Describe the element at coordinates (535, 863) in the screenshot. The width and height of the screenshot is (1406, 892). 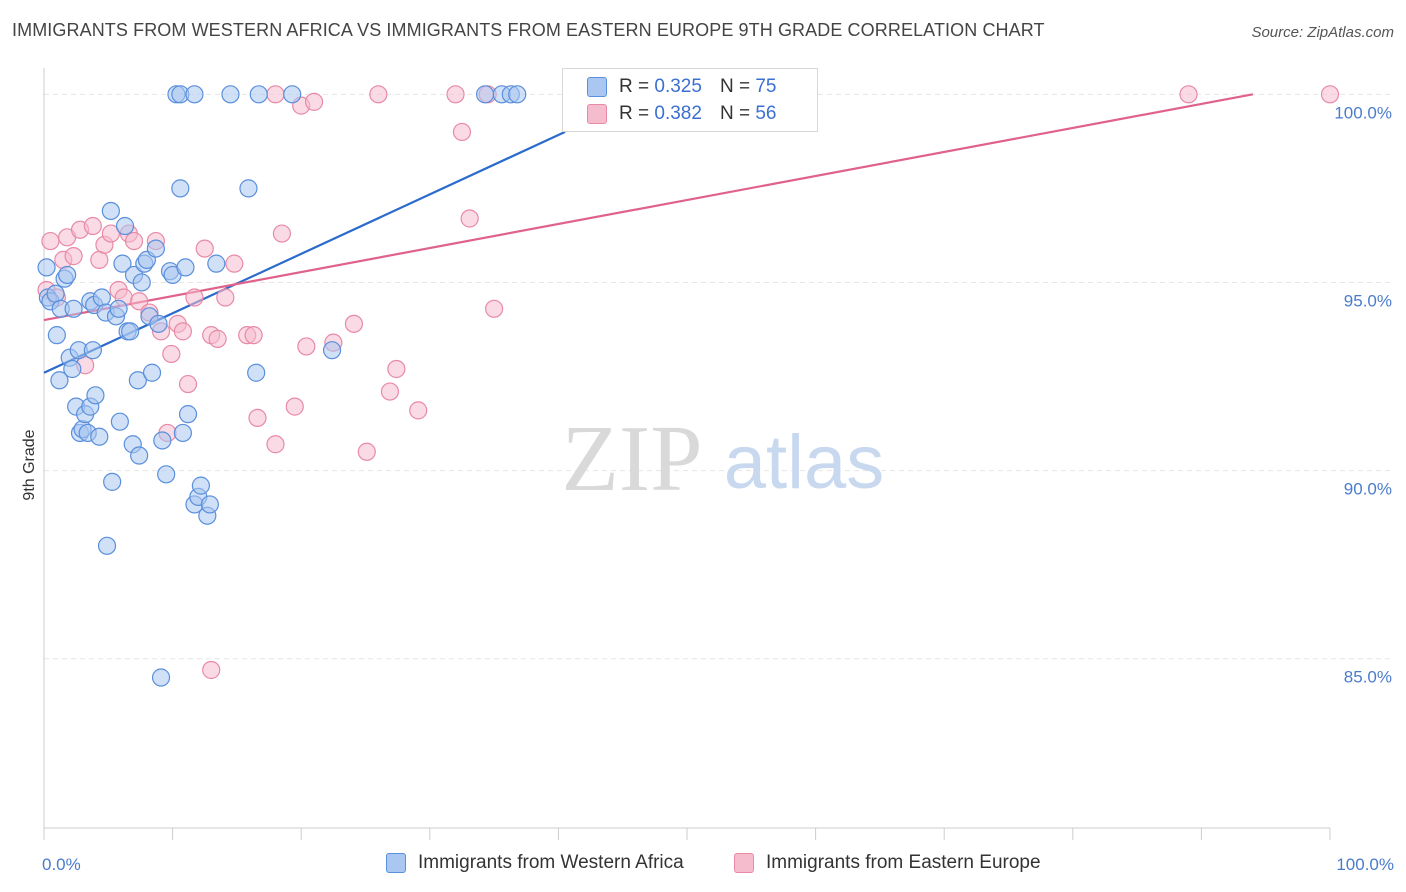
I see `legend-item-western-africa: Immigrants from Western Africa` at that location.